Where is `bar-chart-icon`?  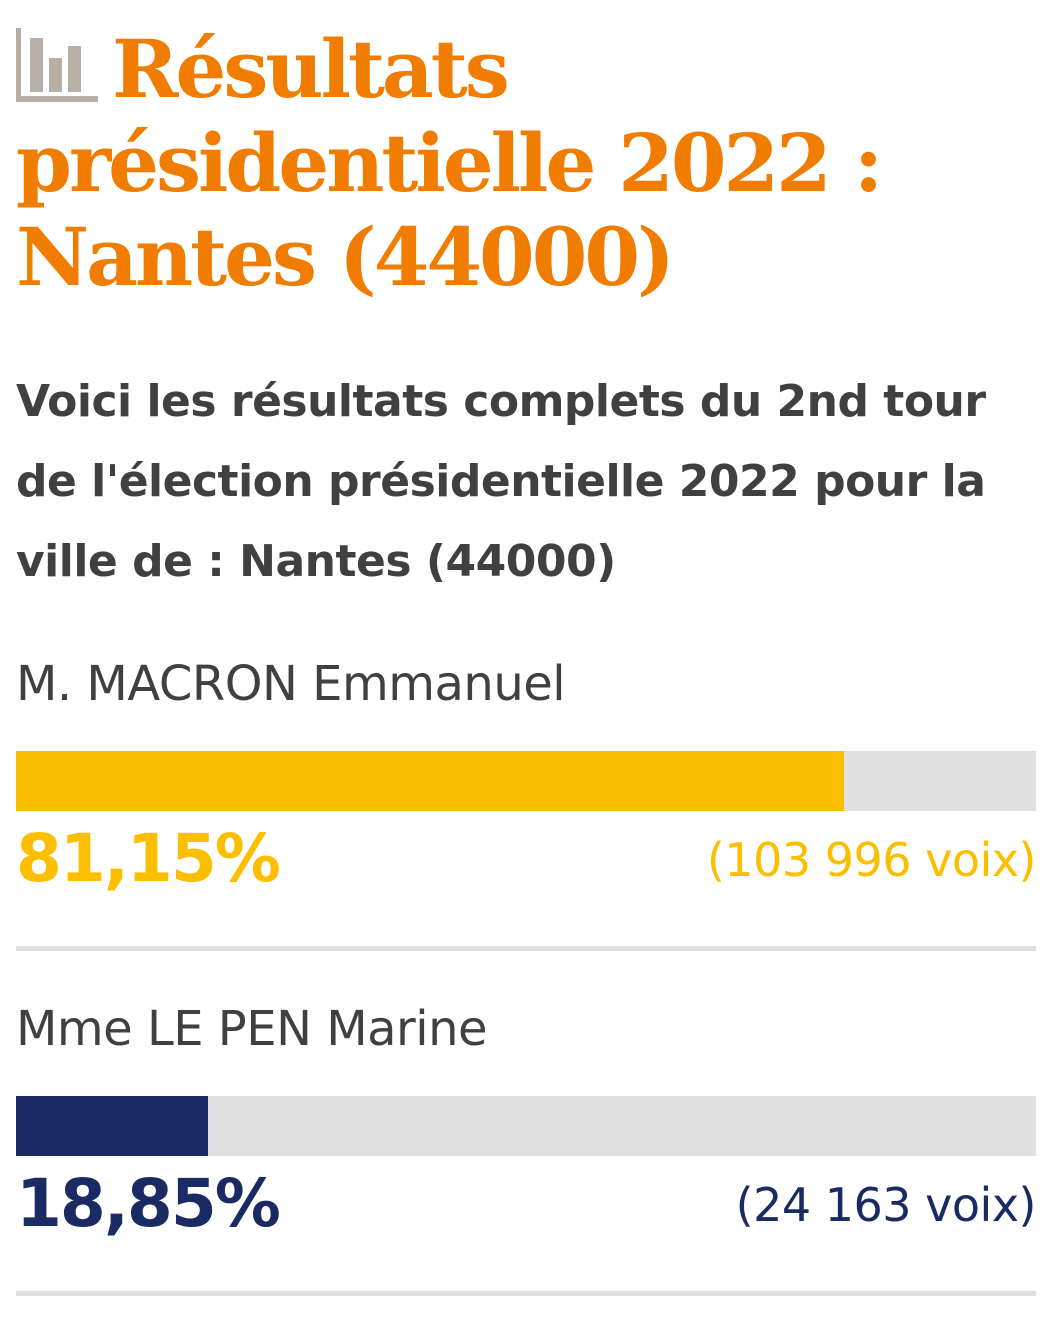
bar-chart-icon is located at coordinates (57, 65).